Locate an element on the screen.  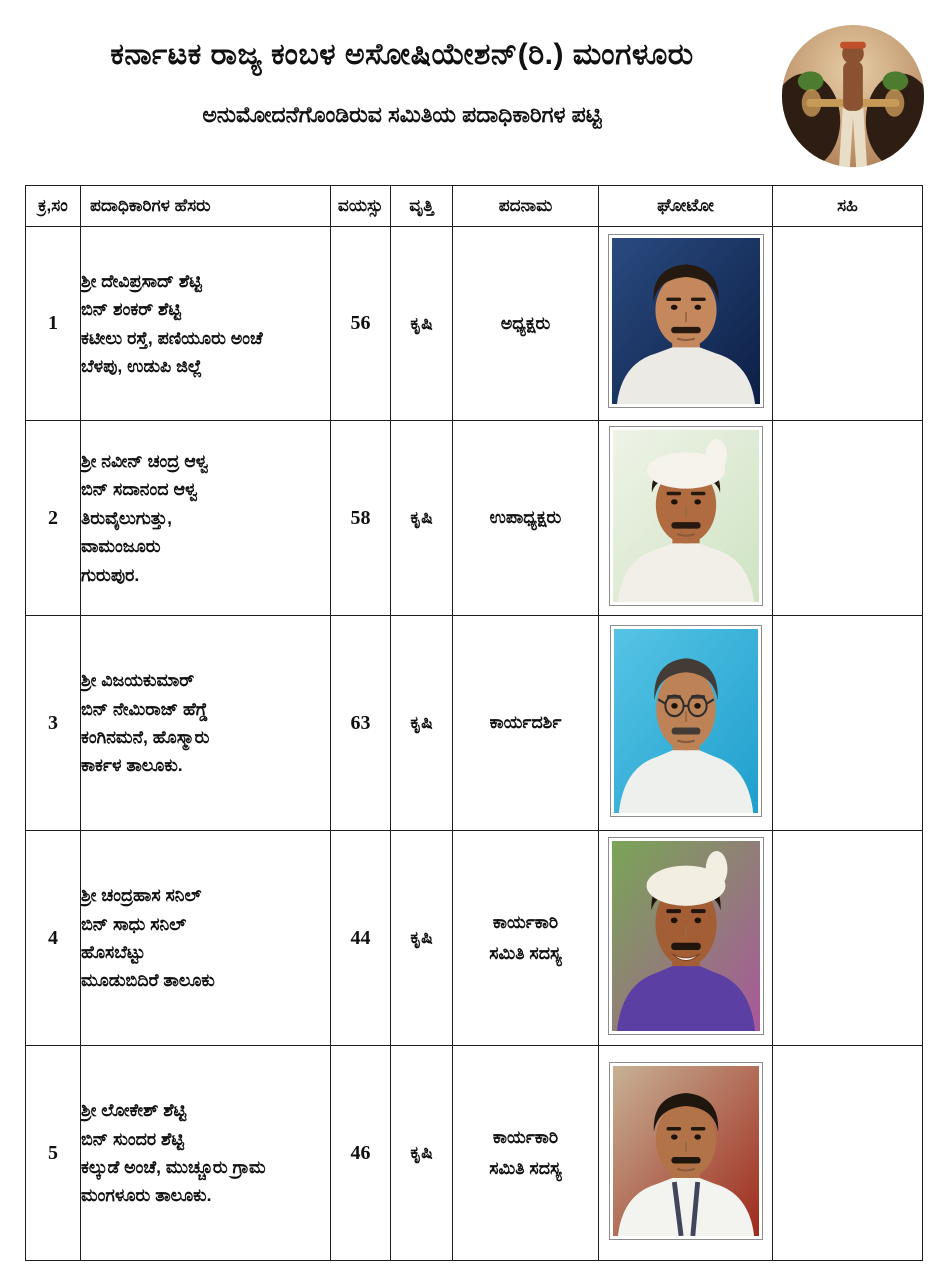
serial-number: 1 is located at coordinates (53, 323).